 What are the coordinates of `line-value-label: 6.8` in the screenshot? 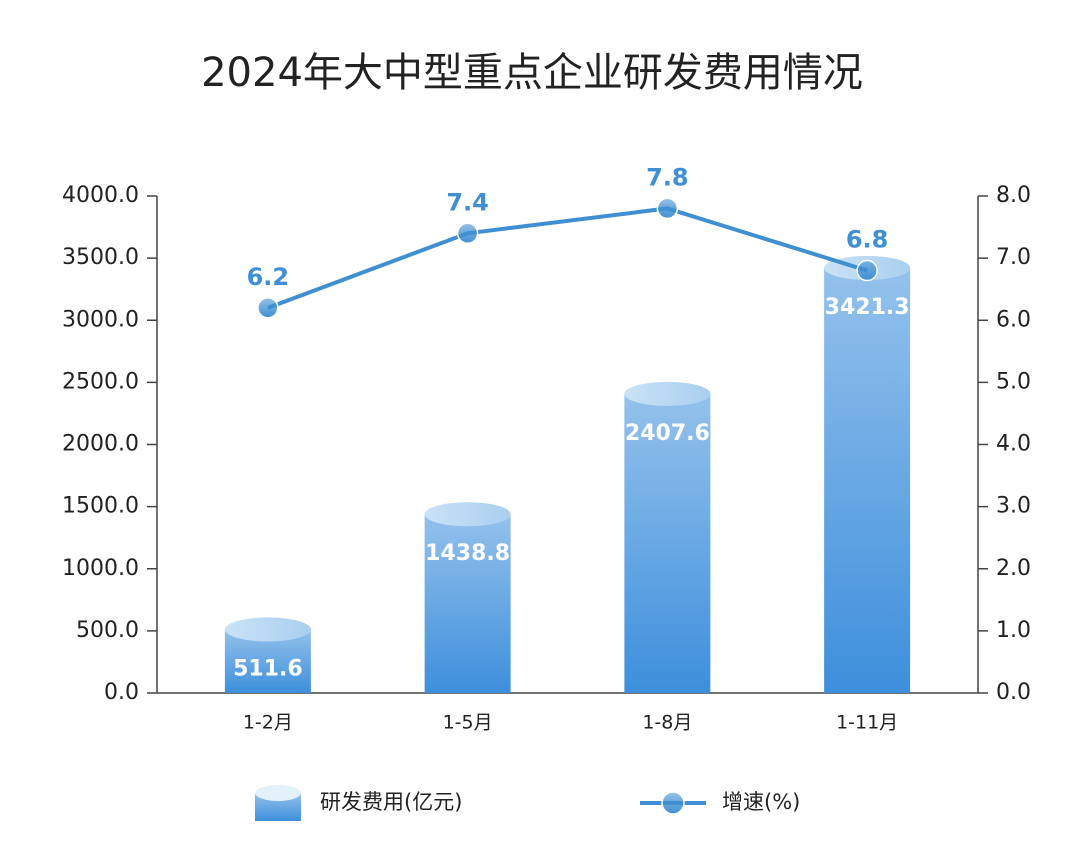 It's located at (867, 240).